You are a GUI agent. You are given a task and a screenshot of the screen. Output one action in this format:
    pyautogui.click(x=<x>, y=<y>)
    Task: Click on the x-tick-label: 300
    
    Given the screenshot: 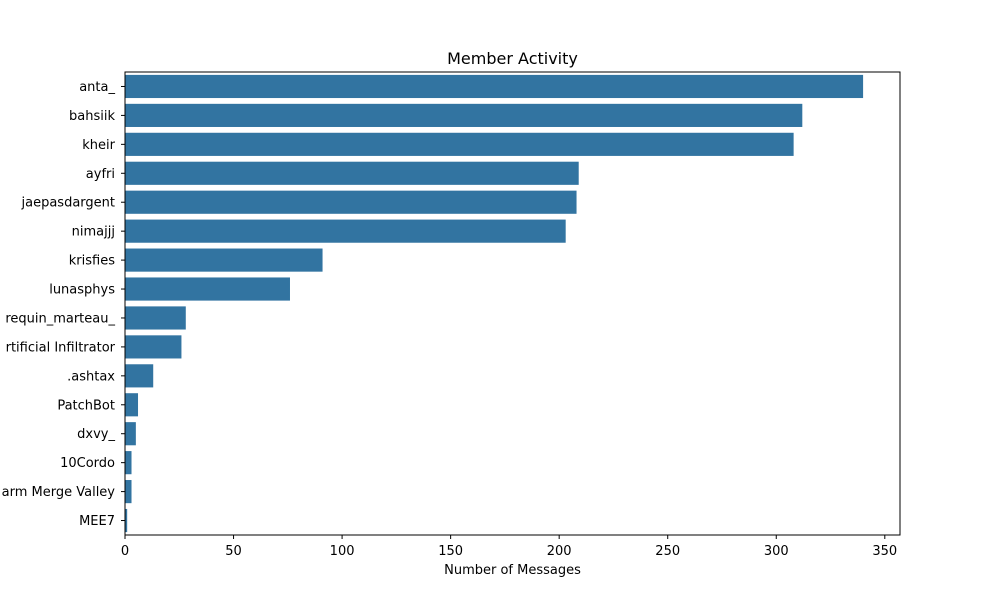 What is the action you would take?
    pyautogui.click(x=776, y=551)
    